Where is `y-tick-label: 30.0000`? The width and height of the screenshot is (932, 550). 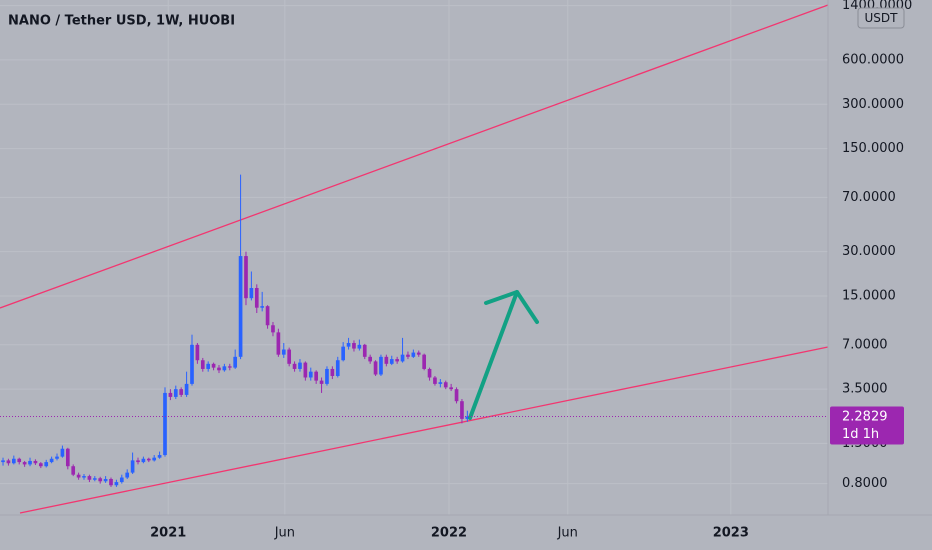
y-tick-label: 30.0000 is located at coordinates (869, 251).